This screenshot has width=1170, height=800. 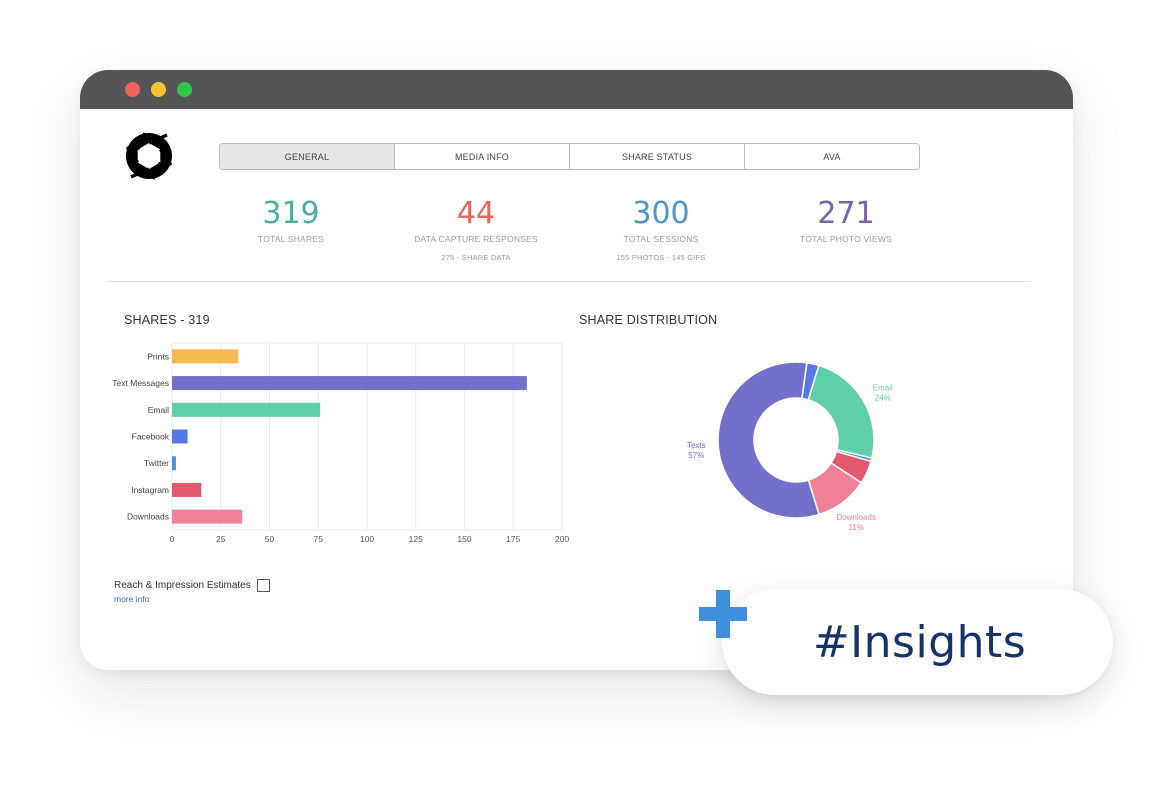 What do you see at coordinates (846, 239) in the screenshot?
I see `stat-label: TOTAL PHOTO VIEWS` at bounding box center [846, 239].